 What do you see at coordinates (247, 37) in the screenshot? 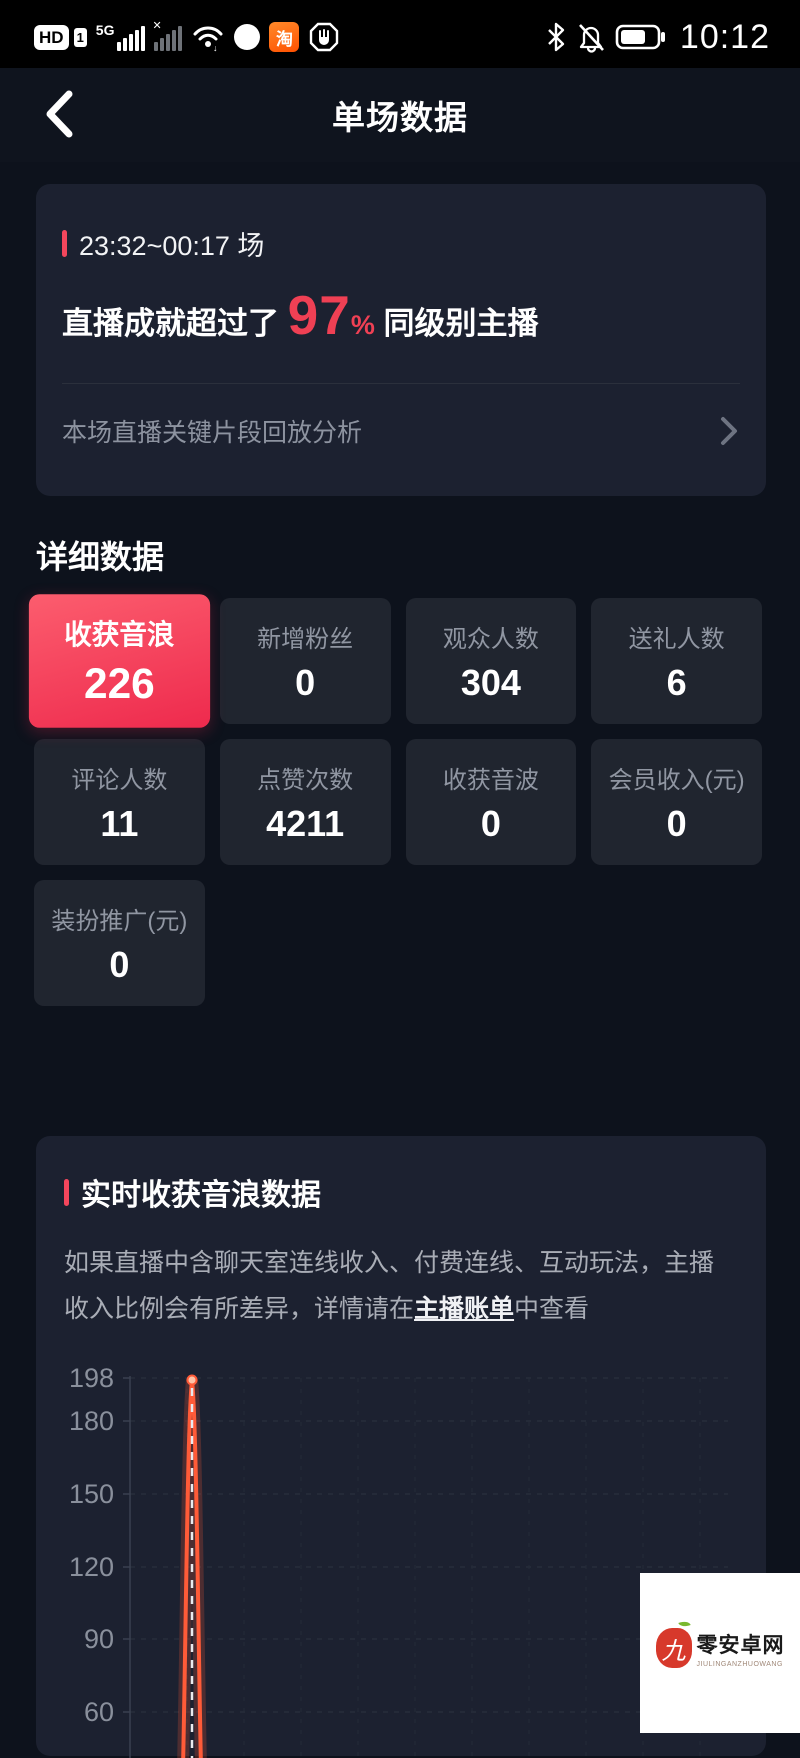
I see `message-bubble-icon` at bounding box center [247, 37].